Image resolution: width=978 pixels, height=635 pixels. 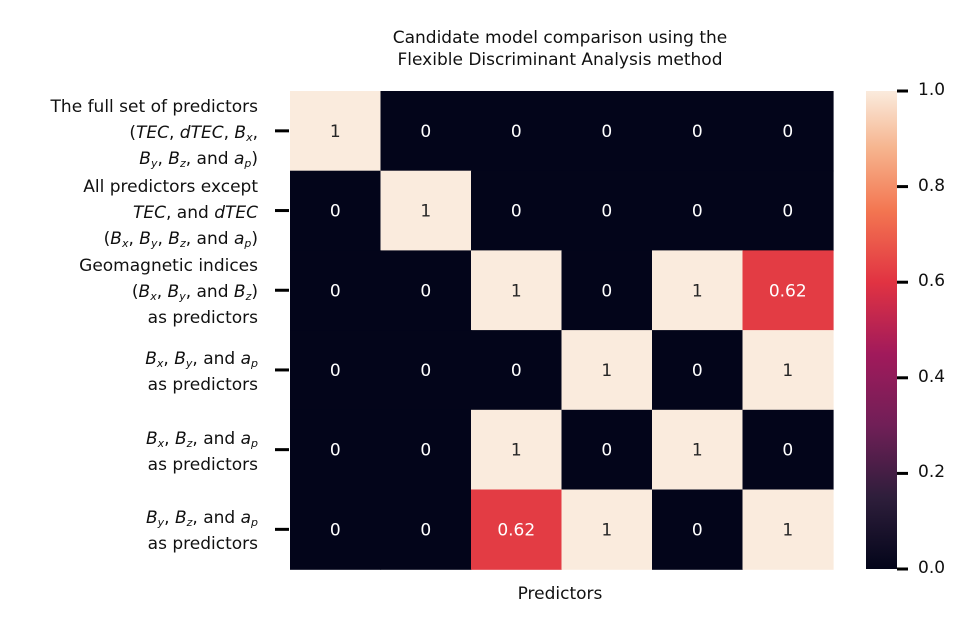 I want to click on y-tick-label-line: TEC, and dTEC, so click(x=195, y=212).